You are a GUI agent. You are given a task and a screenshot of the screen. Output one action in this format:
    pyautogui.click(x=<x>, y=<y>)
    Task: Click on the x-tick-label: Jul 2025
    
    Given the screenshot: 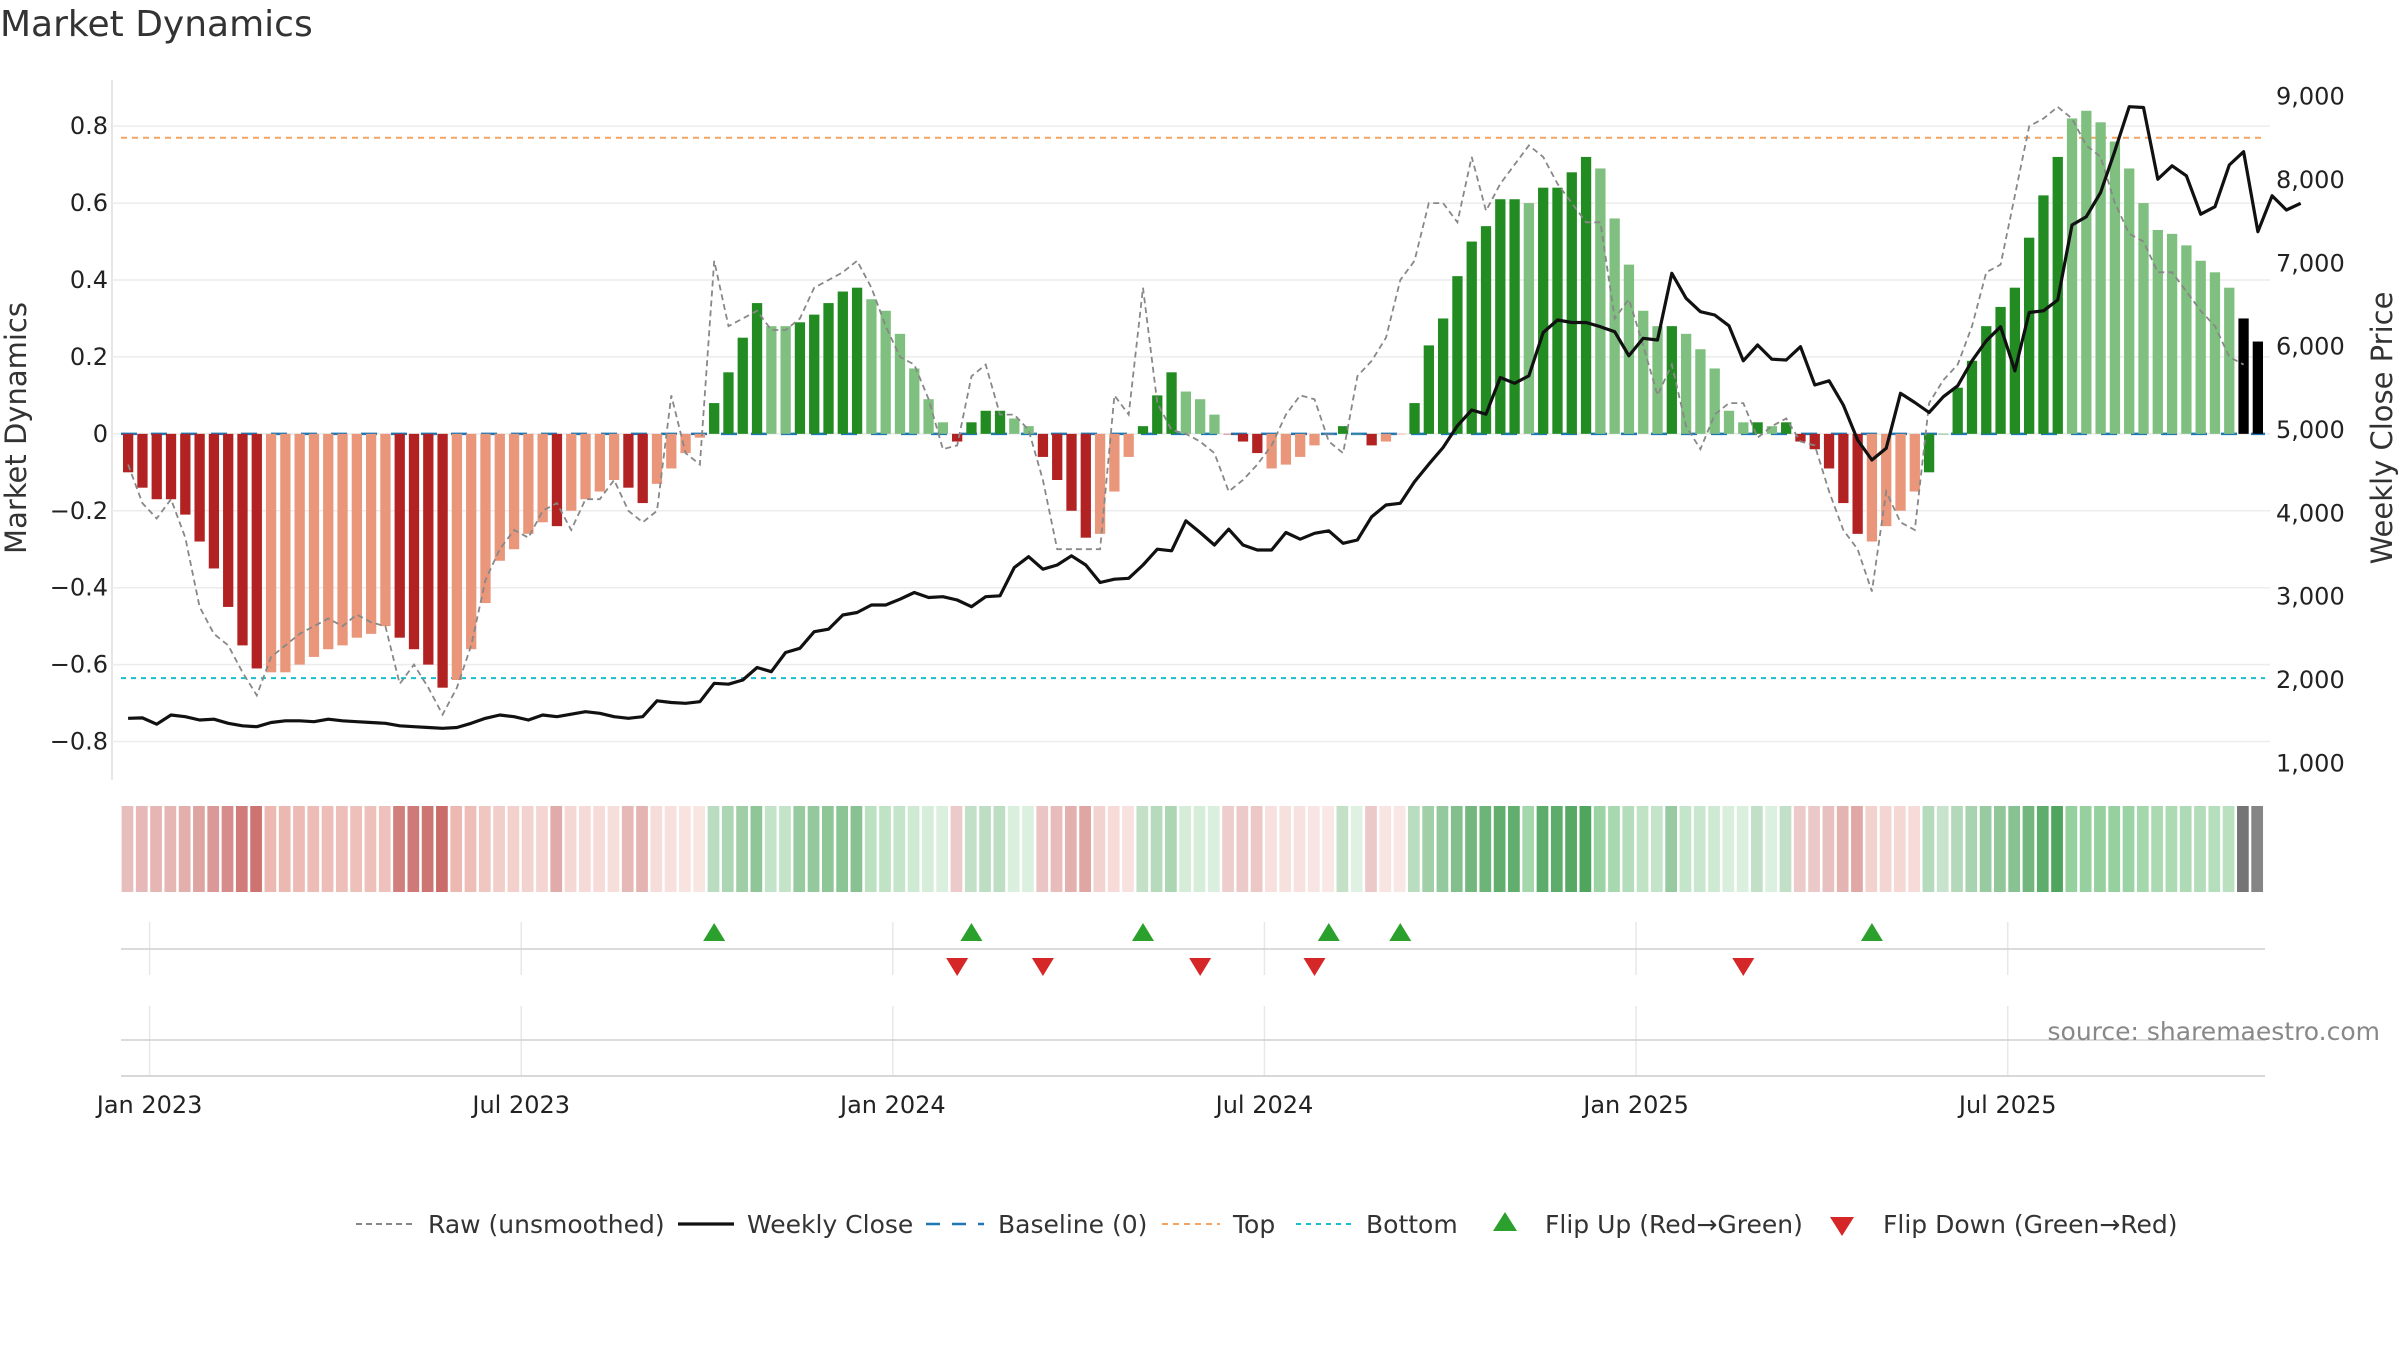 What is the action you would take?
    pyautogui.click(x=2007, y=1105)
    